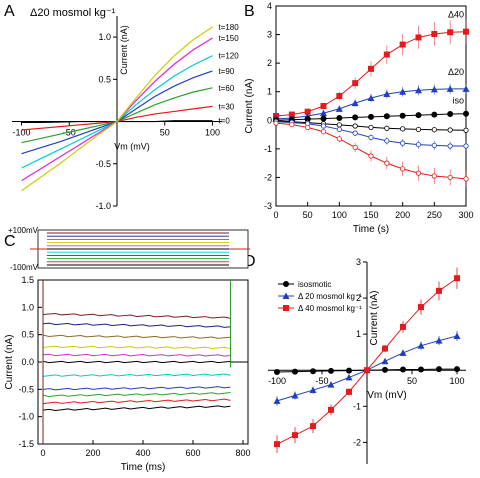 The height and width of the screenshot is (478, 480). What do you see at coordinates (330, 308) in the screenshot?
I see `panel-d-legend-label: Δ 40 mosmol kg⁻¹` at bounding box center [330, 308].